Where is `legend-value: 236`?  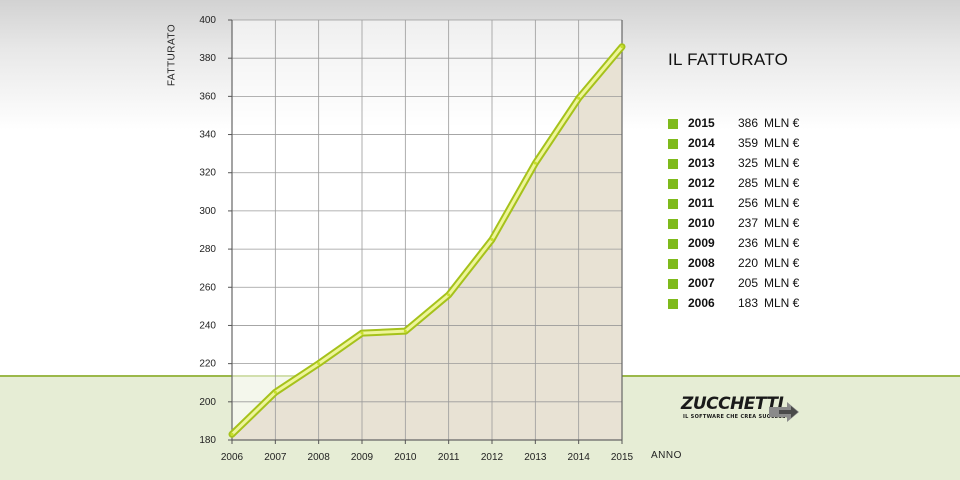
legend-value: 236 is located at coordinates (747, 243).